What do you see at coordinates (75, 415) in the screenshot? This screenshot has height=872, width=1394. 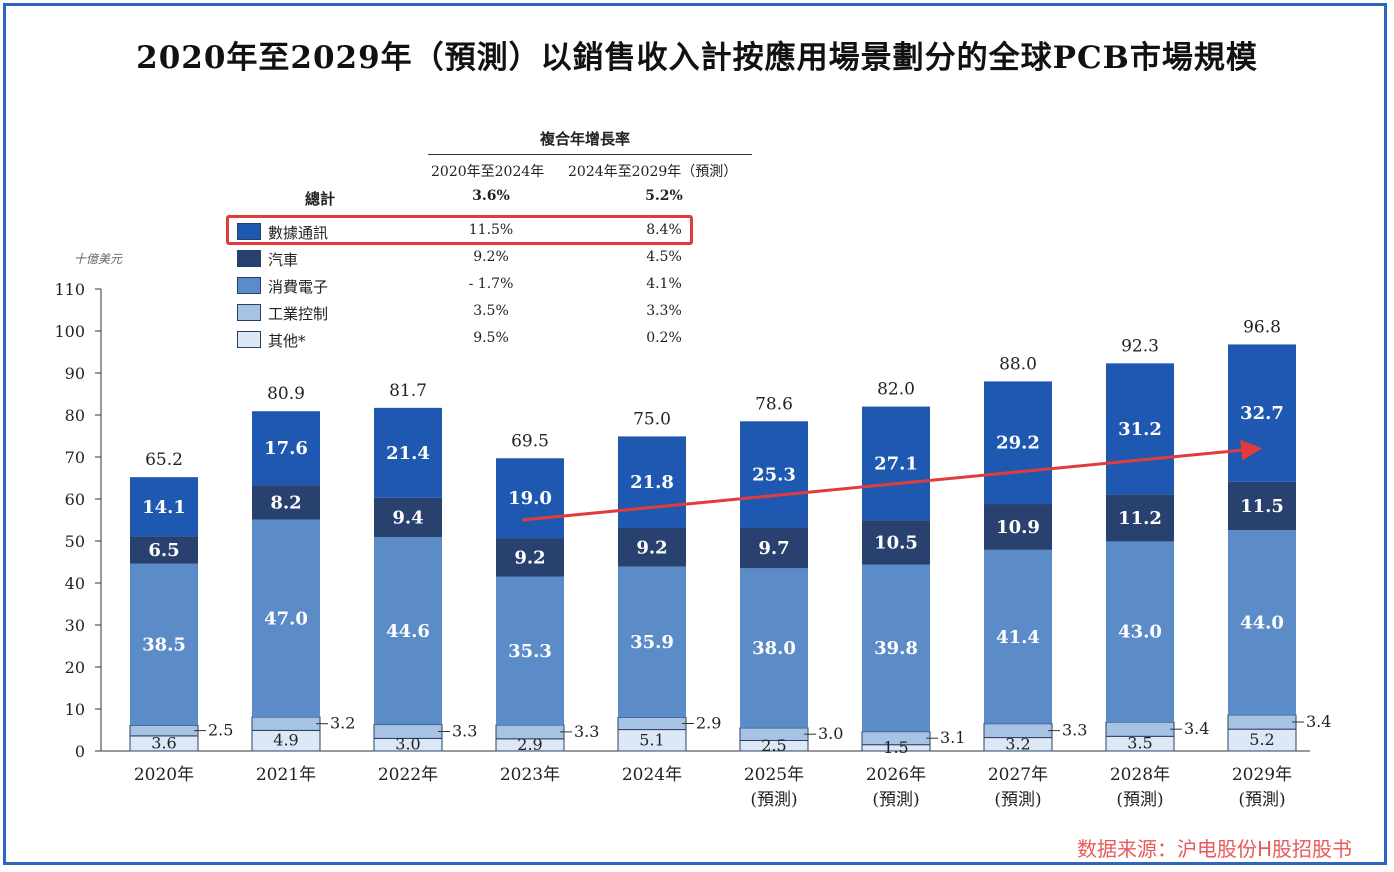 I see `y-tick-label: 80` at bounding box center [75, 415].